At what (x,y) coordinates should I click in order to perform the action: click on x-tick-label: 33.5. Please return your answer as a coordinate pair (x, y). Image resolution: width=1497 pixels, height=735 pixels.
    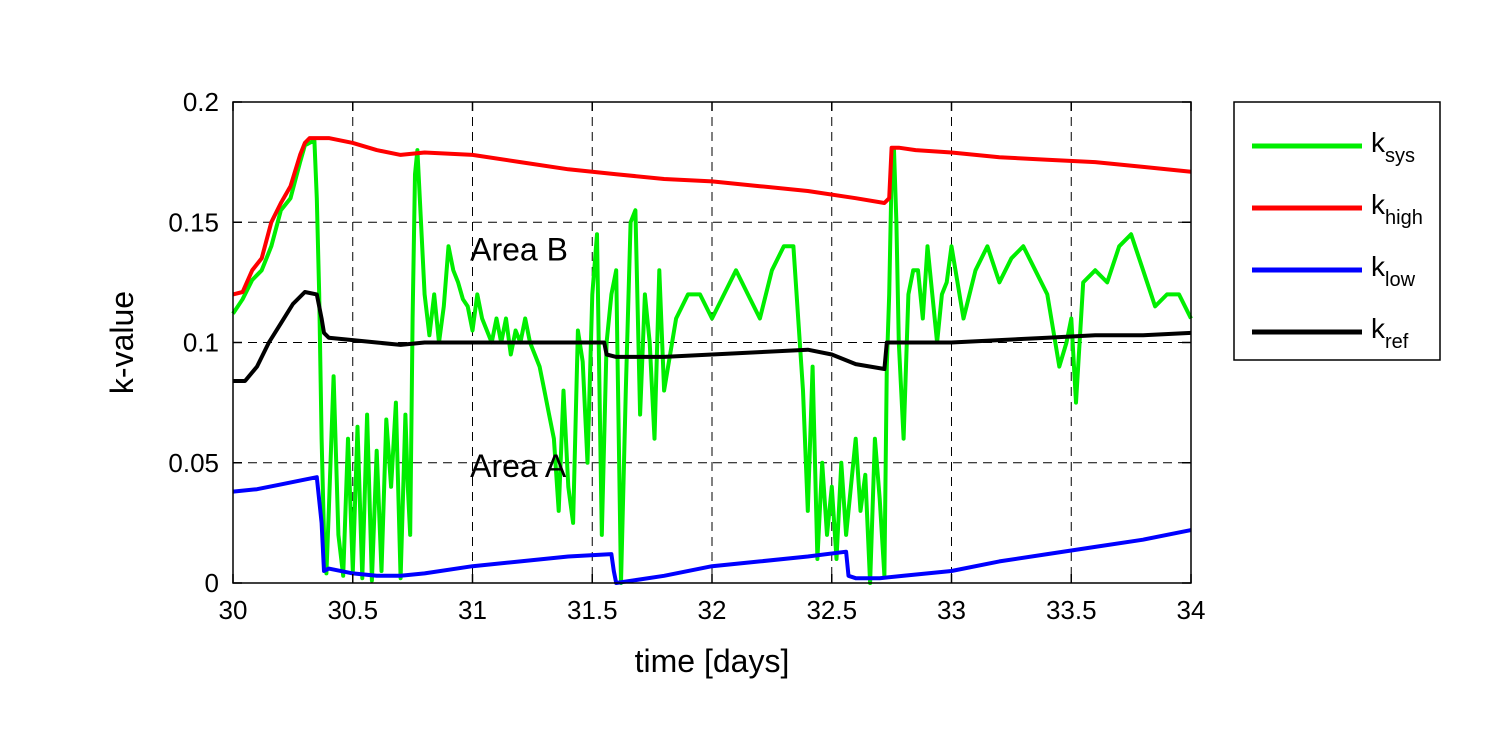
    Looking at the image, I should click on (1071, 610).